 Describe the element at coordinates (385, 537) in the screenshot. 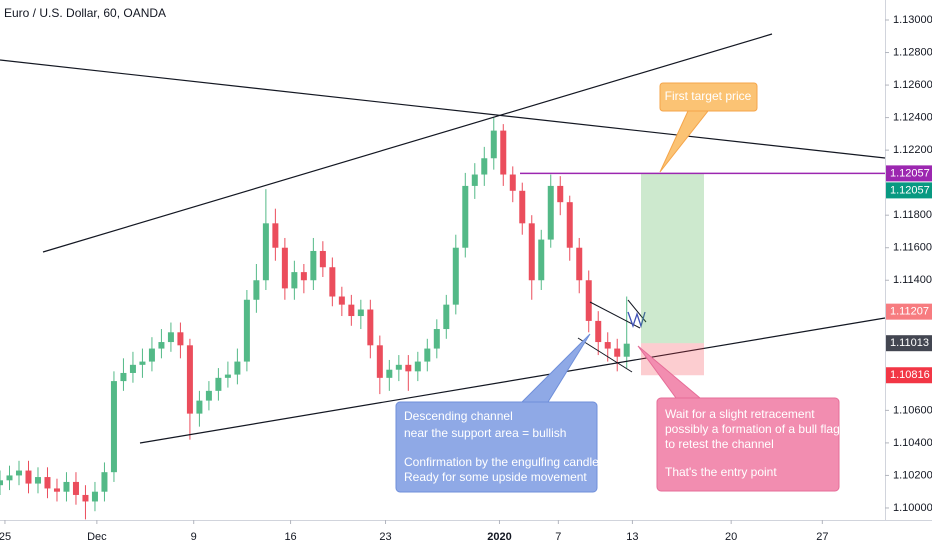

I see `x-tick-label: 23` at that location.